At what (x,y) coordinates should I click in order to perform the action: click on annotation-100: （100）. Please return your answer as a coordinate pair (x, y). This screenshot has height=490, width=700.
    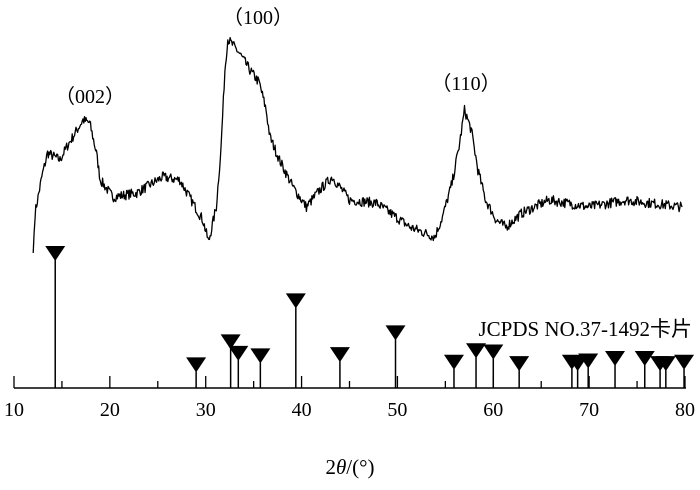
    Looking at the image, I should click on (258, 17).